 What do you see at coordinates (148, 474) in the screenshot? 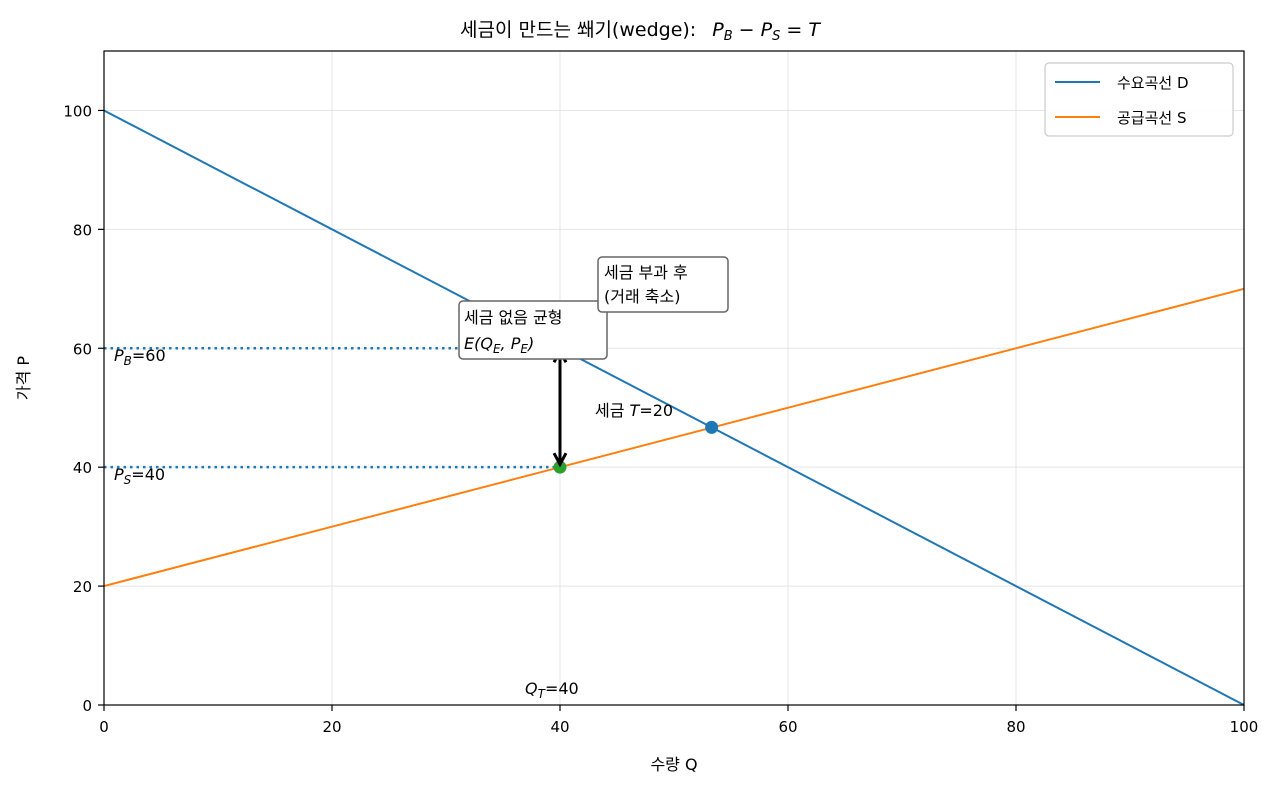
I see `ps-label-value: =40` at bounding box center [148, 474].